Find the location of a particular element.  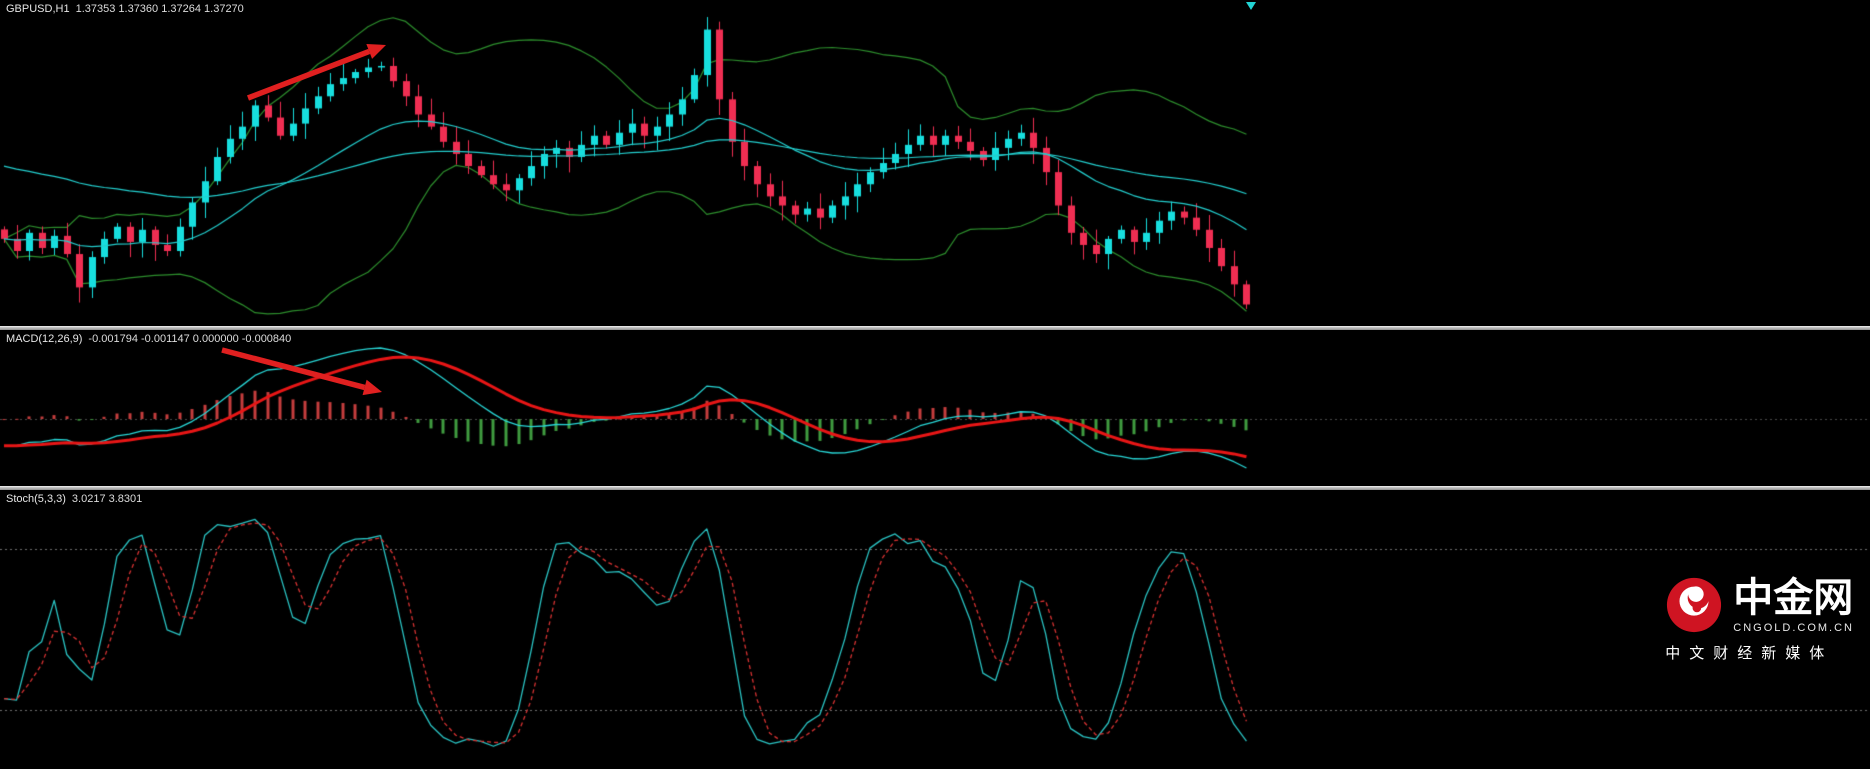

cngold-logo-icon is located at coordinates (1694, 605).